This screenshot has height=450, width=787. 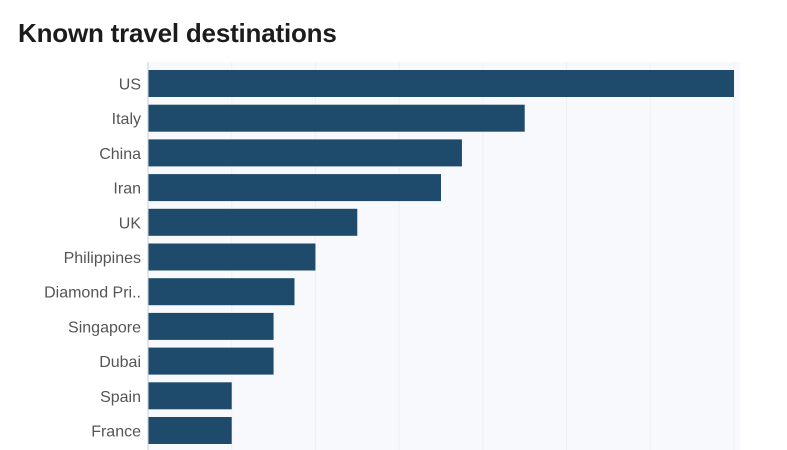 What do you see at coordinates (92, 293) in the screenshot?
I see `category-label-6: Diamond Pri..` at bounding box center [92, 293].